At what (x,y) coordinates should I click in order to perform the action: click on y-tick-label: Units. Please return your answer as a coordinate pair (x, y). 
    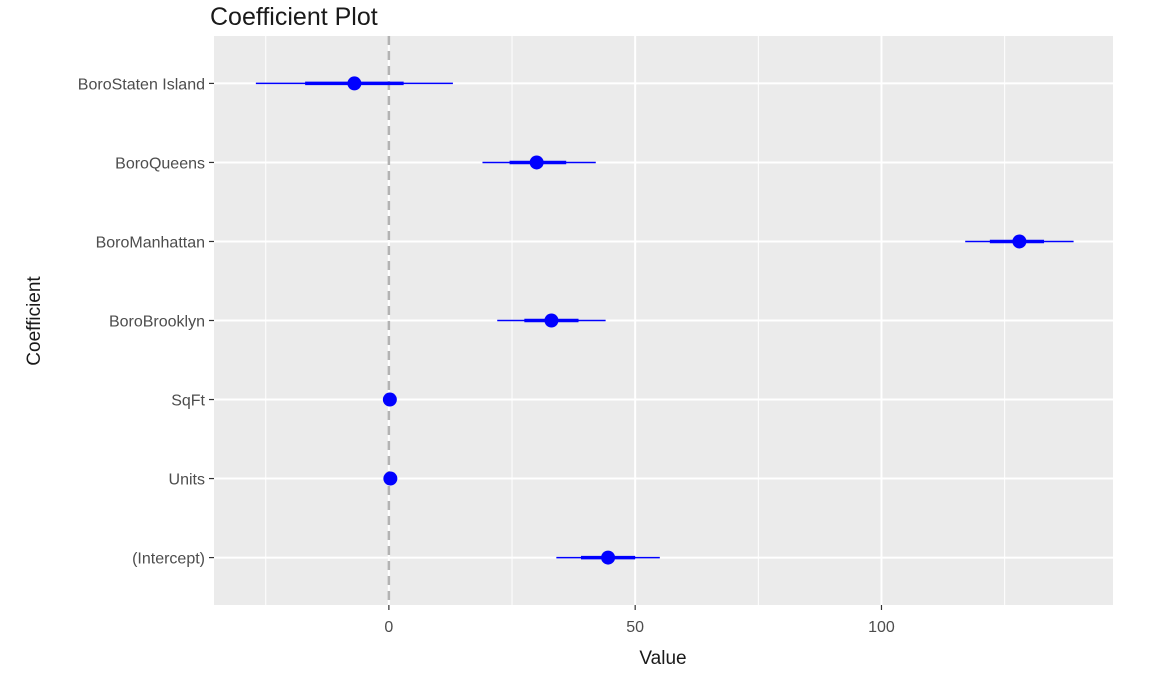
    Looking at the image, I should click on (187, 480).